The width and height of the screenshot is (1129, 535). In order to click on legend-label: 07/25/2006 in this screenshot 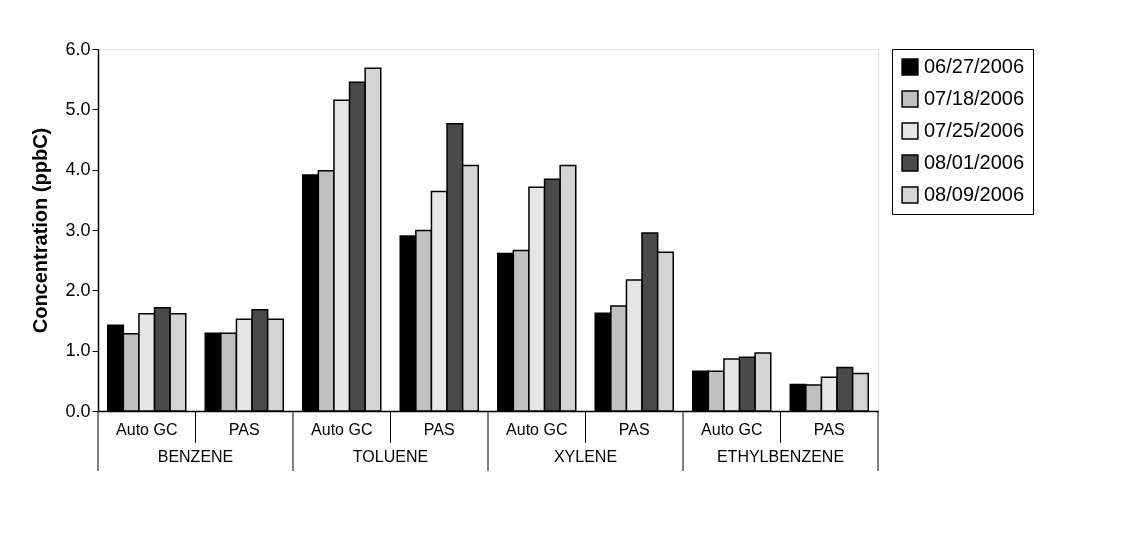, I will do `click(974, 130)`.